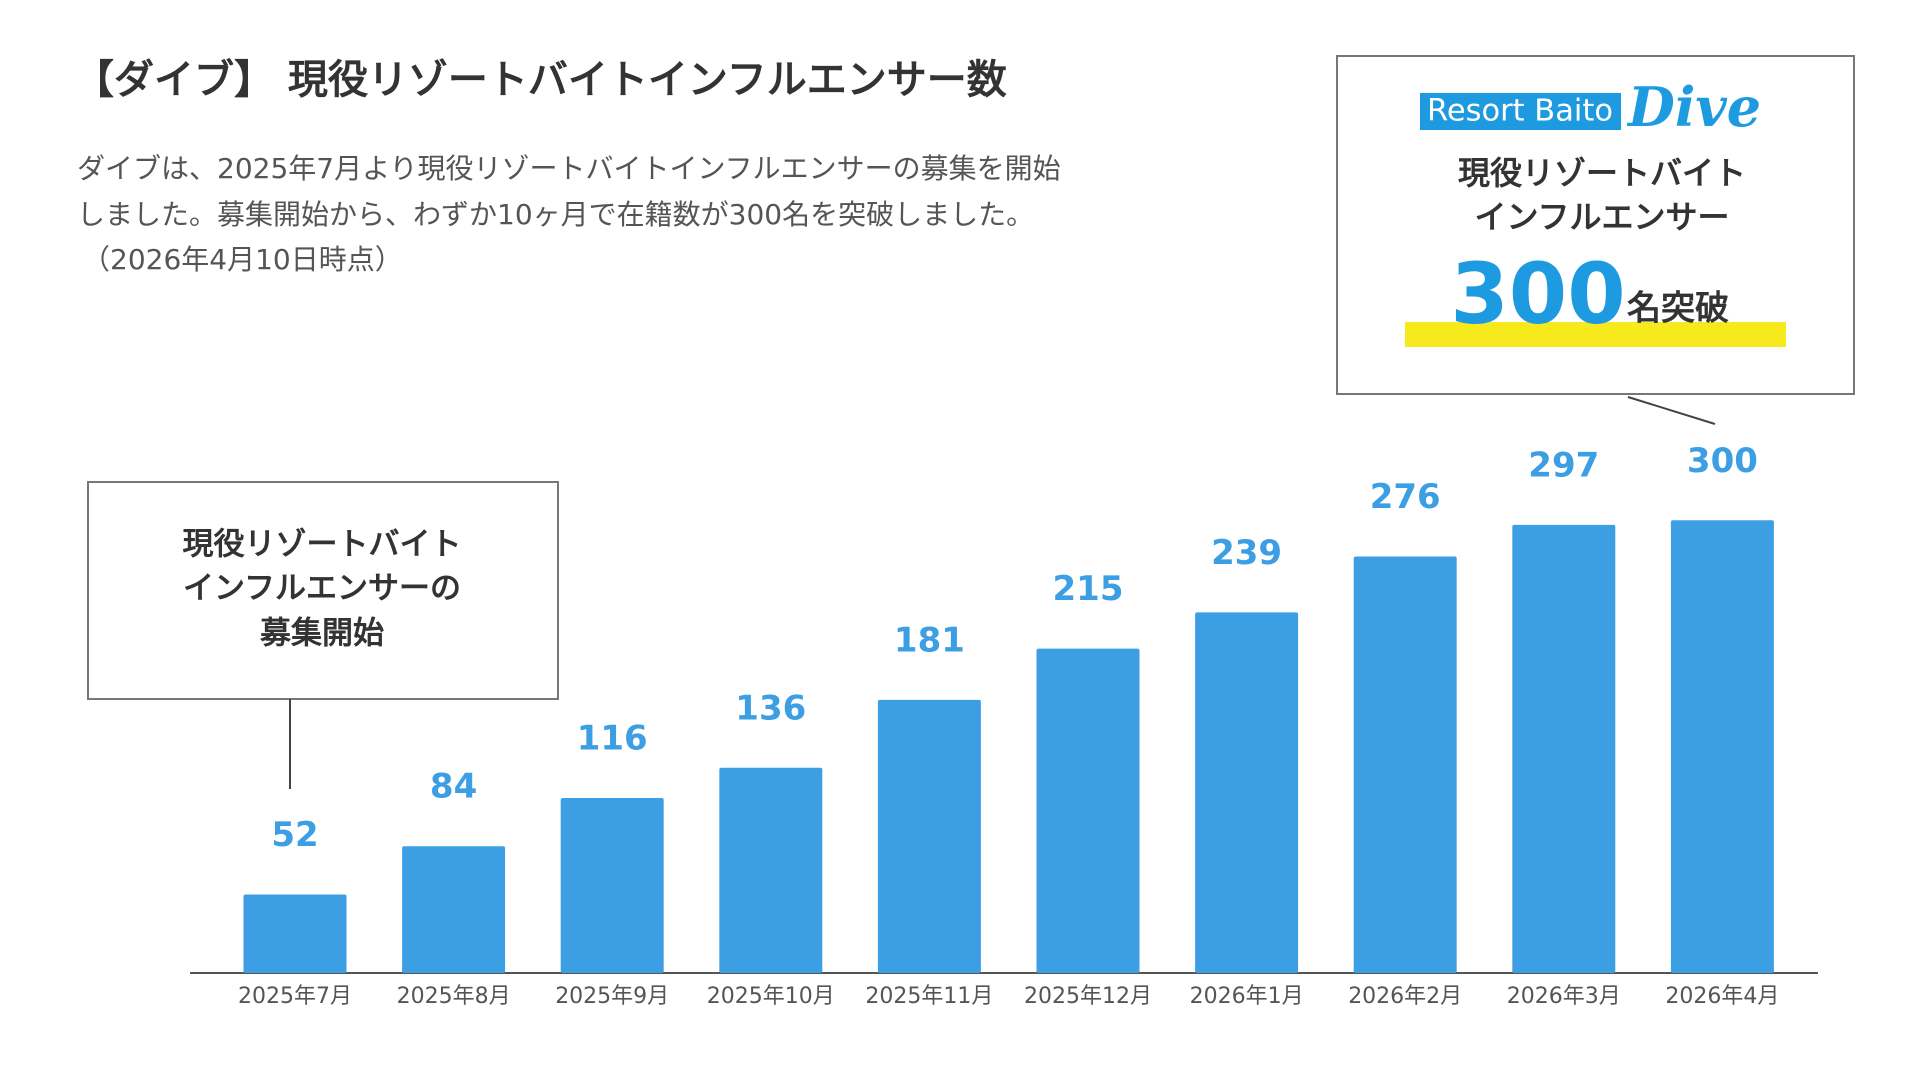  Describe the element at coordinates (1601, 217) in the screenshot. I see `badge-line: インフルエンサー` at that location.